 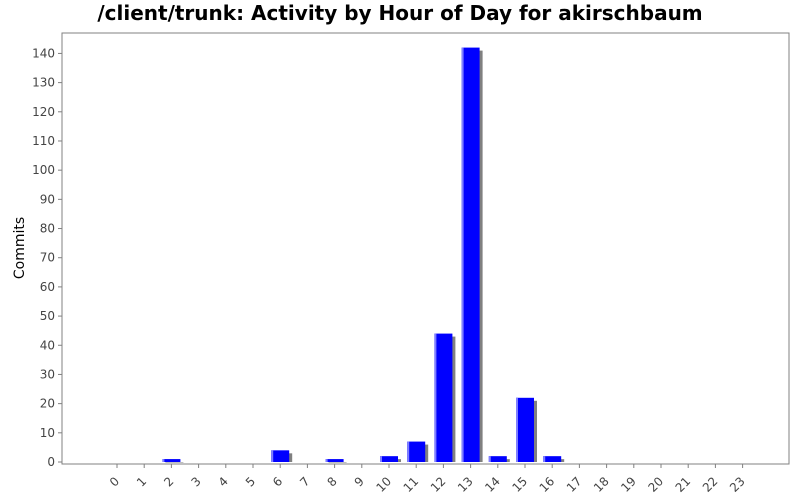 What do you see at coordinates (168, 481) in the screenshot?
I see `x-tick-label: 2` at bounding box center [168, 481].